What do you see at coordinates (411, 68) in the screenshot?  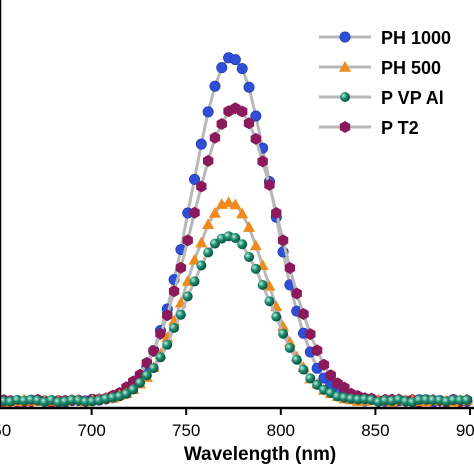 I see `legend-label: PH 500` at bounding box center [411, 68].